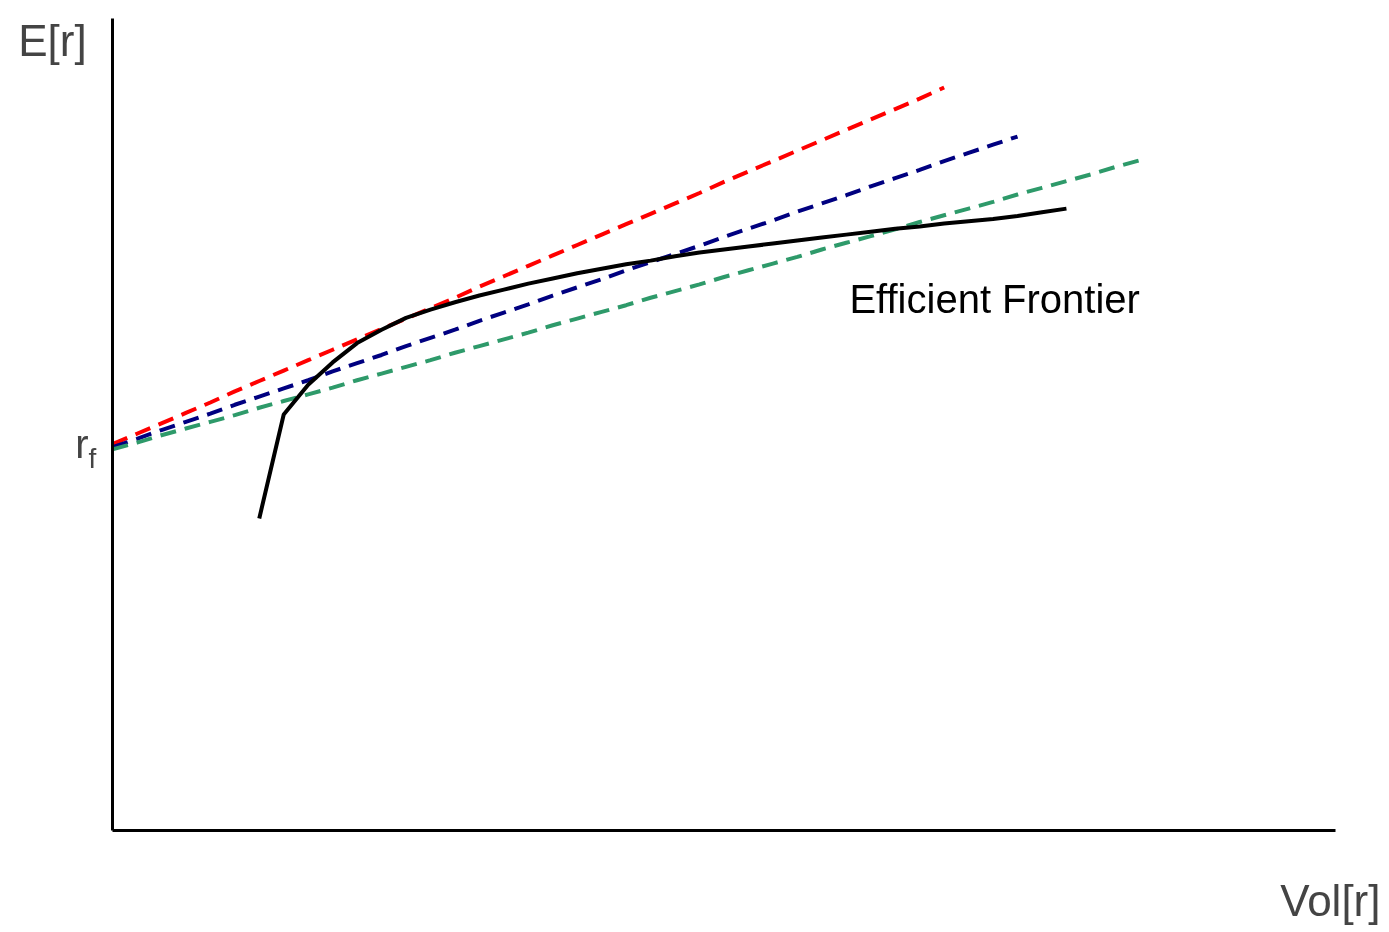 This screenshot has width=1389, height=932. Describe the element at coordinates (52, 40) in the screenshot. I see `y-axis-title: E[r]` at that location.